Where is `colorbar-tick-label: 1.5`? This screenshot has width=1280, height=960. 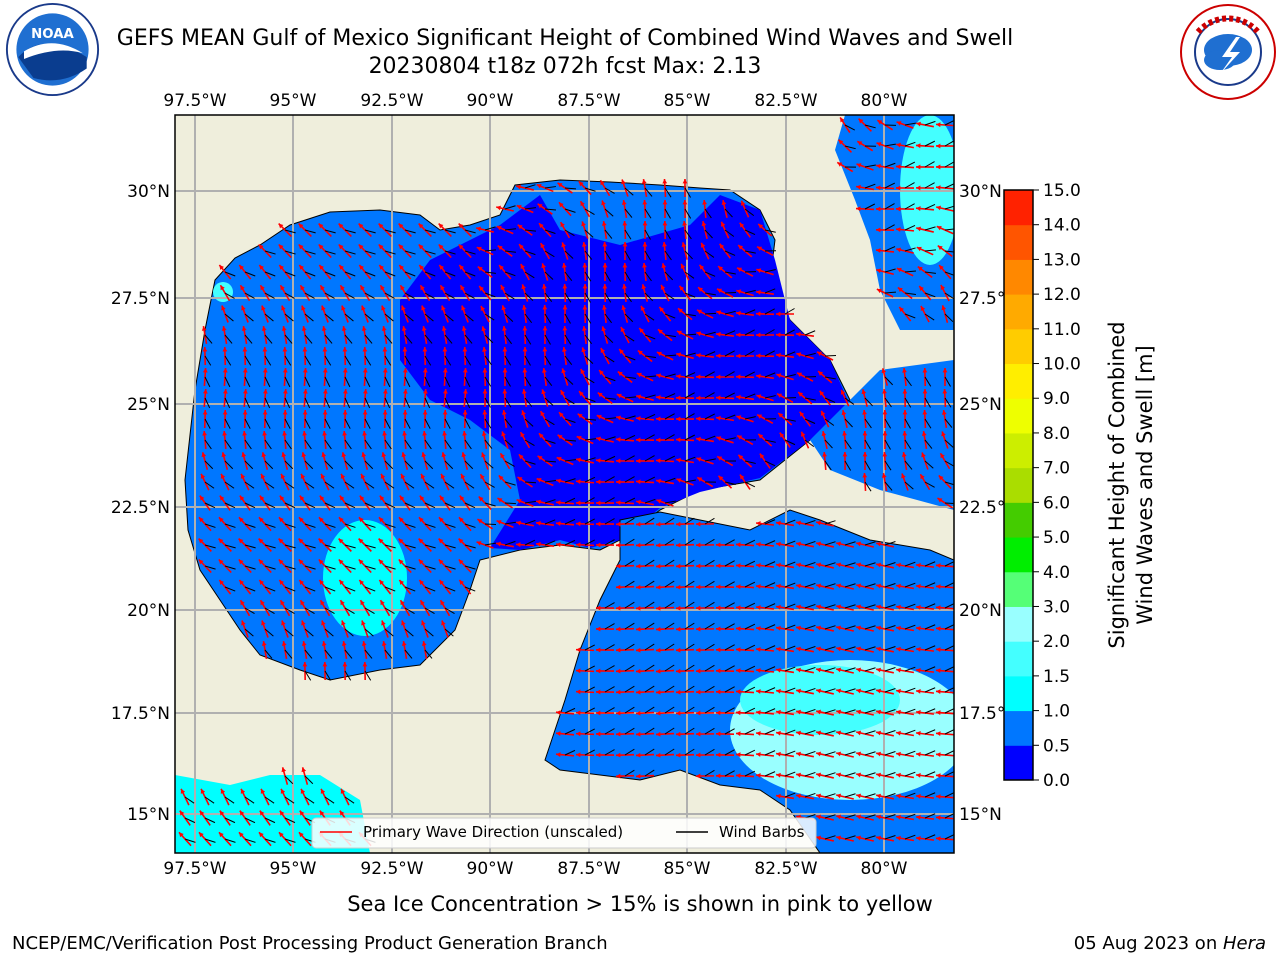
colorbar-tick-label: 1.5 is located at coordinates (1056, 677).